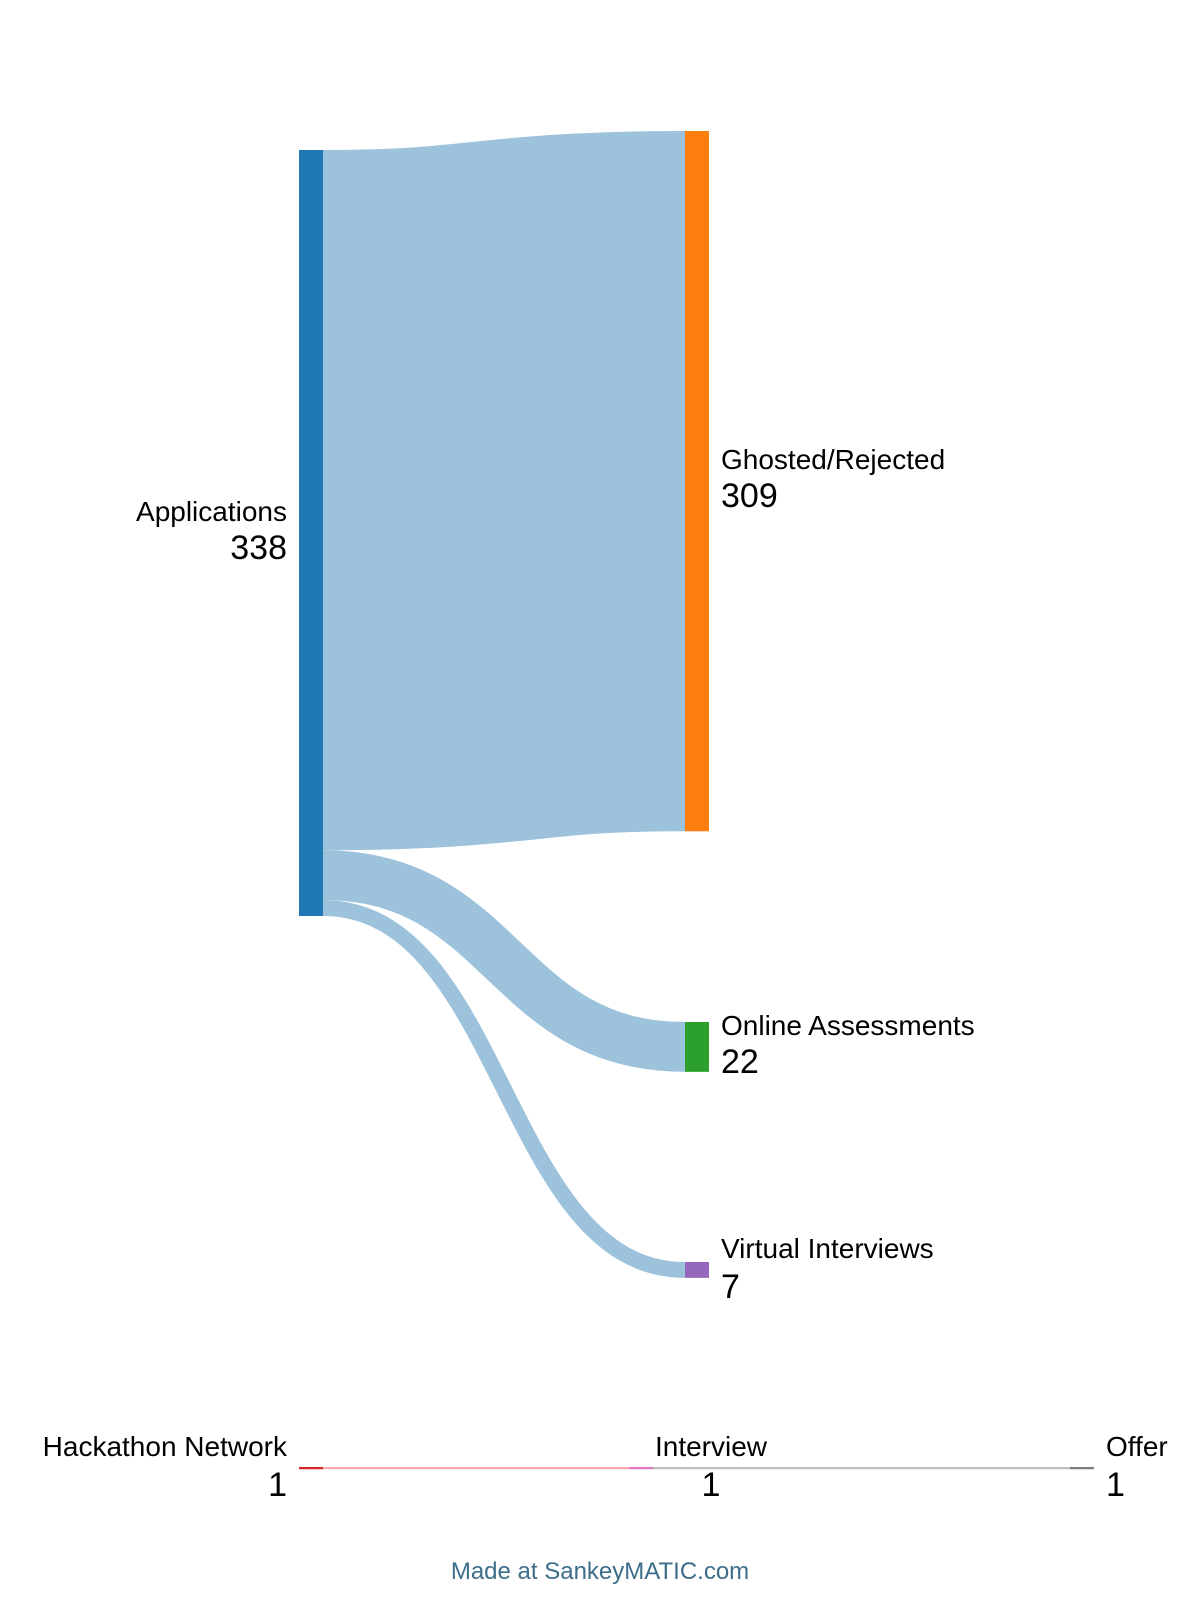 This screenshot has height=1600, width=1200. I want to click on node-label-ghosted-rejected: Ghosted/Rejected, so click(833, 459).